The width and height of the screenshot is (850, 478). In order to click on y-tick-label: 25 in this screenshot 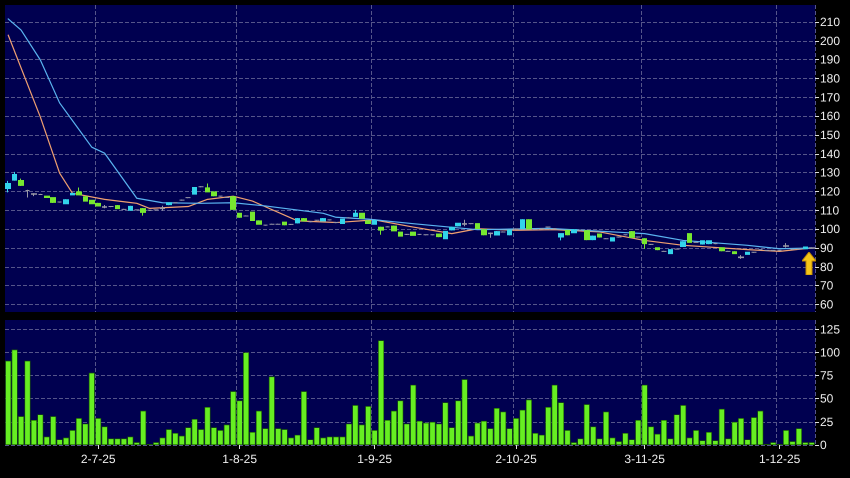, I will do `click(827, 421)`.